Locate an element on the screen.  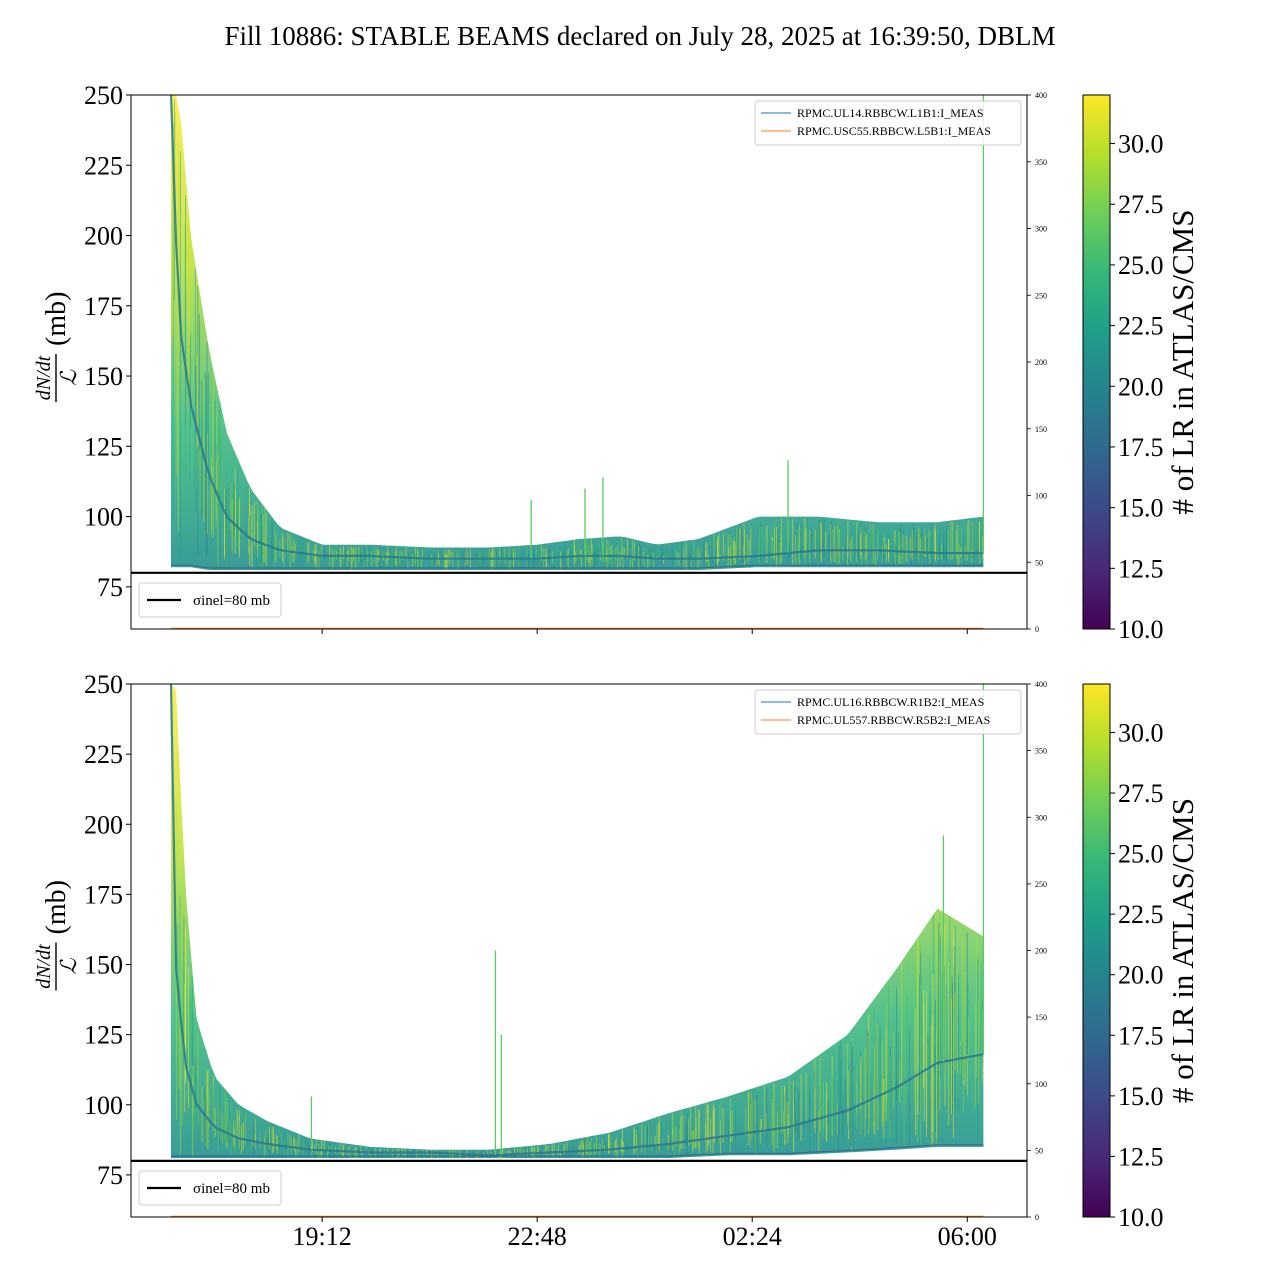
legend-entry: RPMC.UL557.RBBCW.R5B2:I_MEAS is located at coordinates (893, 720).